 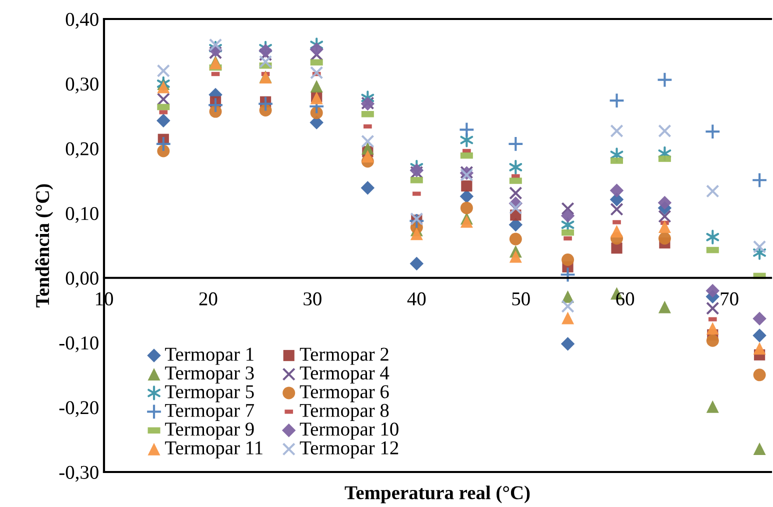 What do you see at coordinates (345, 375) in the screenshot?
I see `legend-label: Termopar 4` at bounding box center [345, 375].